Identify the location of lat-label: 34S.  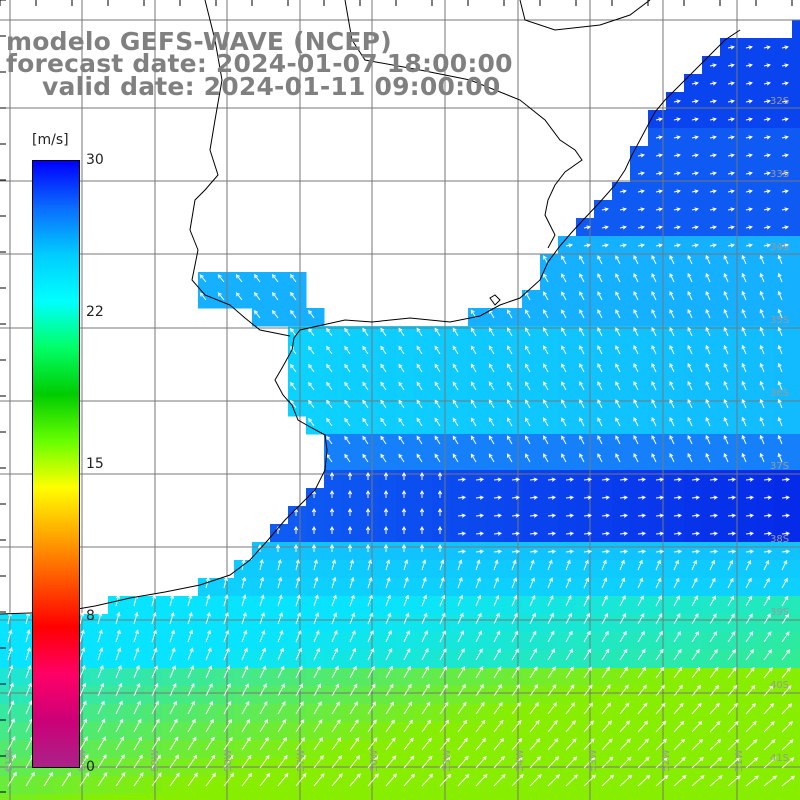
(779, 247).